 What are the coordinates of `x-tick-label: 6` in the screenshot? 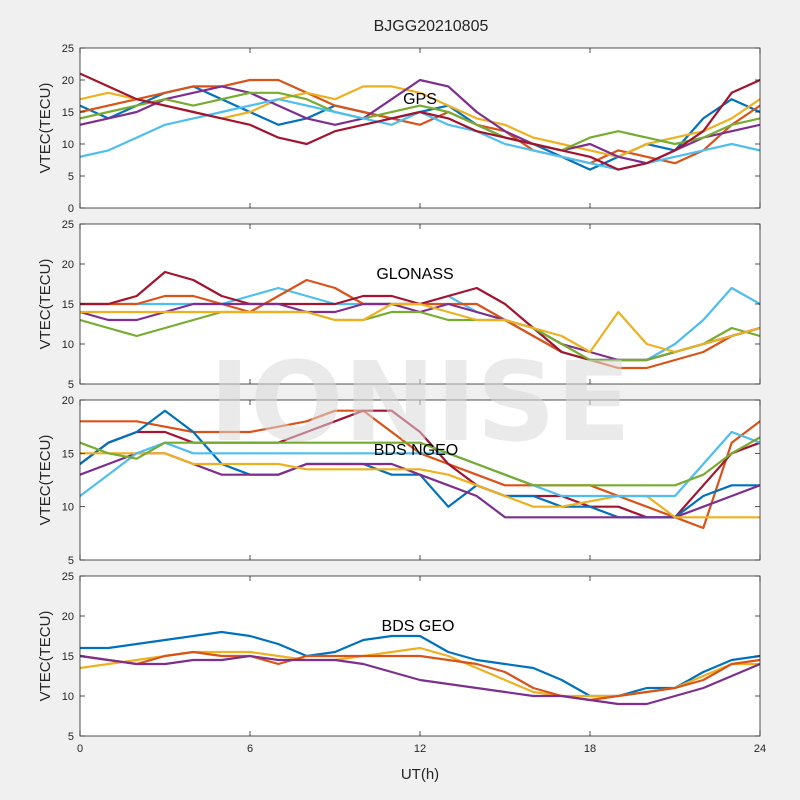 It's located at (250, 749).